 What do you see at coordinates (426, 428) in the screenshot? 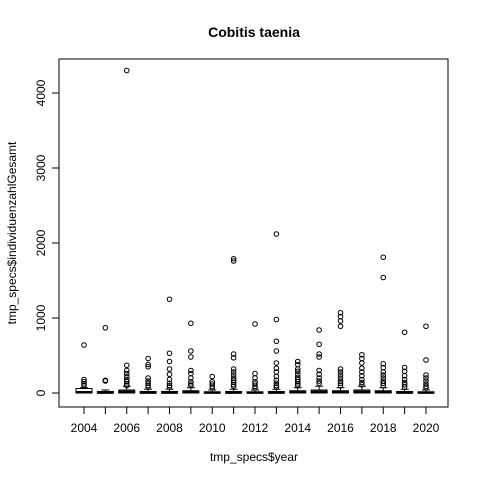
I see `x-tick-label: 2020` at bounding box center [426, 428].